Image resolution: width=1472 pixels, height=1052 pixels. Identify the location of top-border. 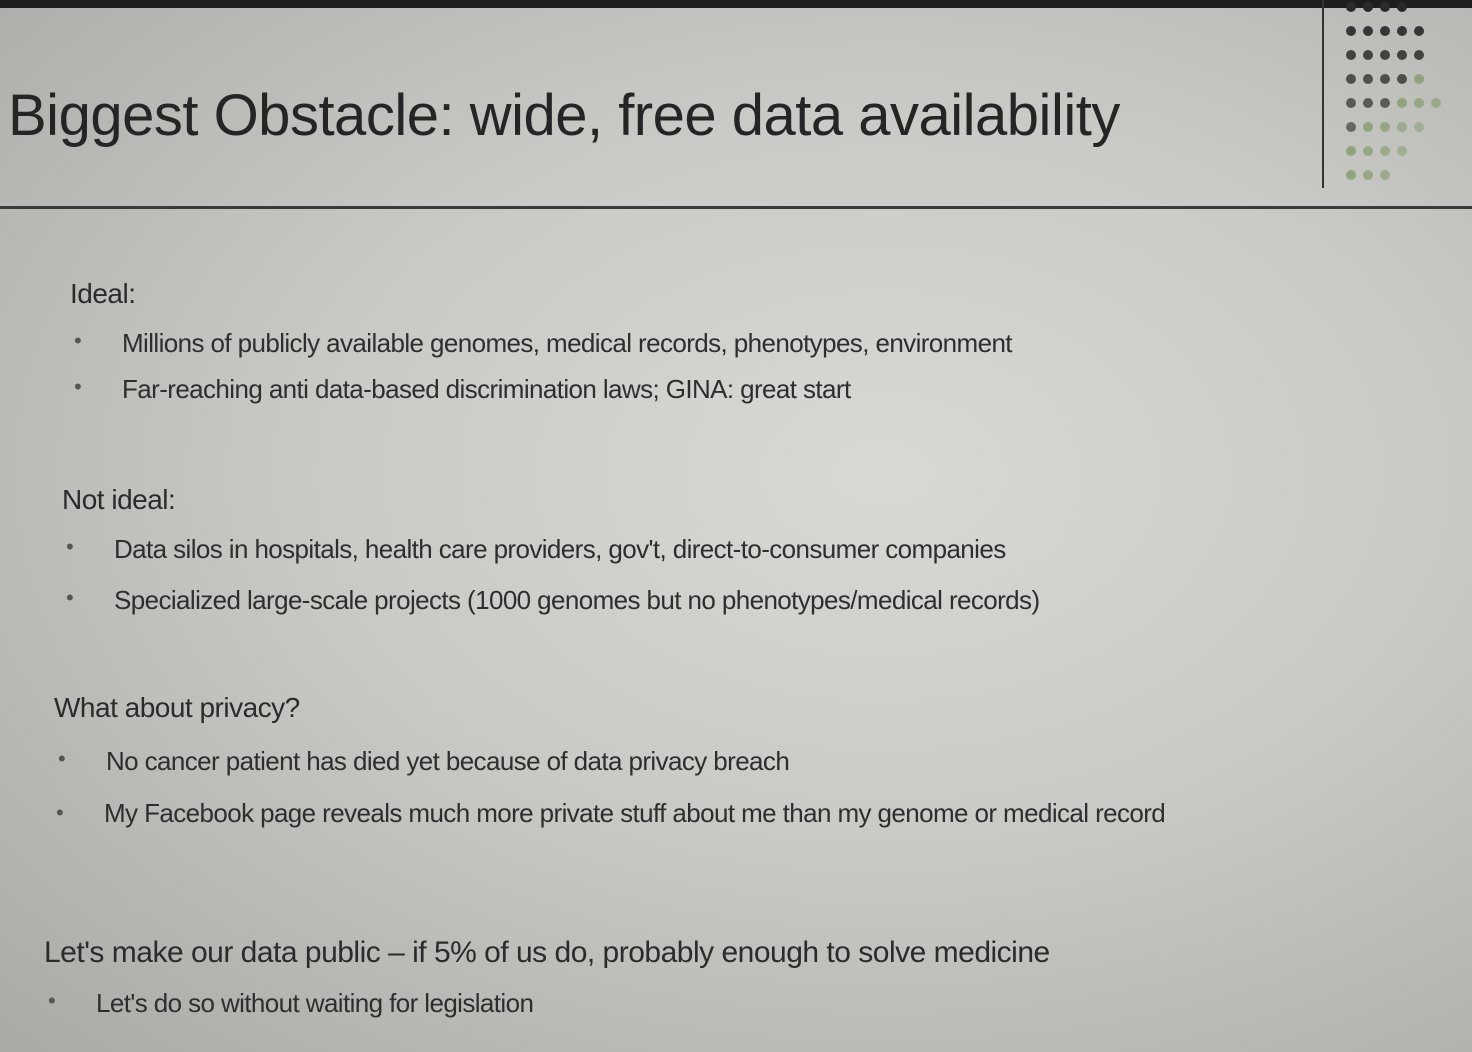
(736, 4).